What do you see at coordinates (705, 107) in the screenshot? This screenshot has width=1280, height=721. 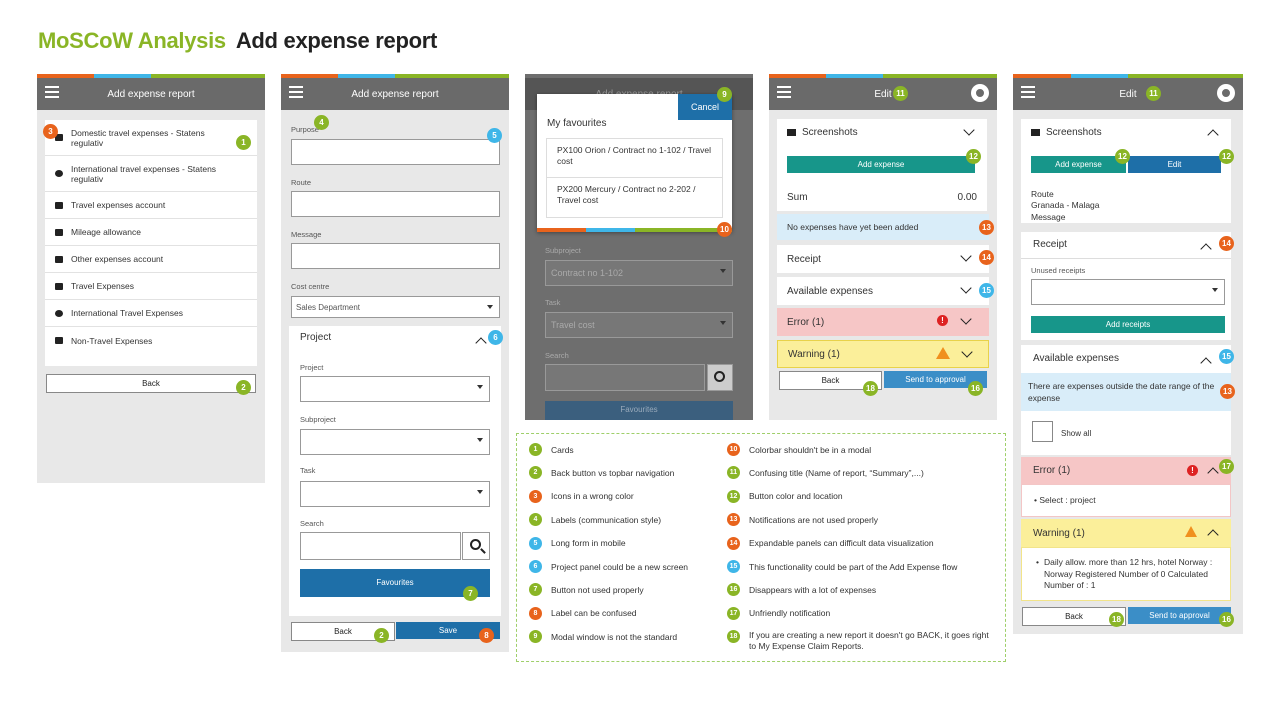 I see `cancel-button: Cancel` at bounding box center [705, 107].